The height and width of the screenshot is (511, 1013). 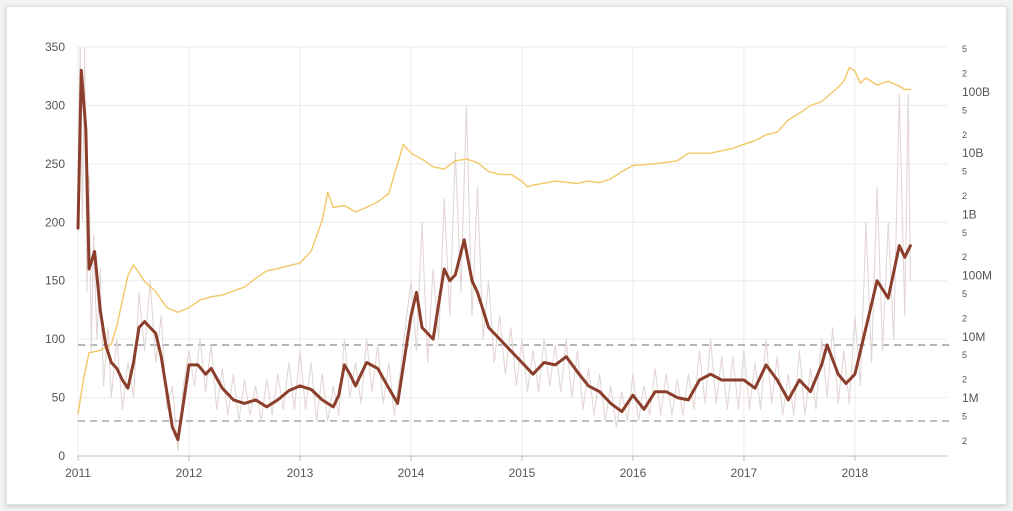 What do you see at coordinates (55, 251) in the screenshot?
I see `left-axis: 0 50 100 150 200 250 300 350` at bounding box center [55, 251].